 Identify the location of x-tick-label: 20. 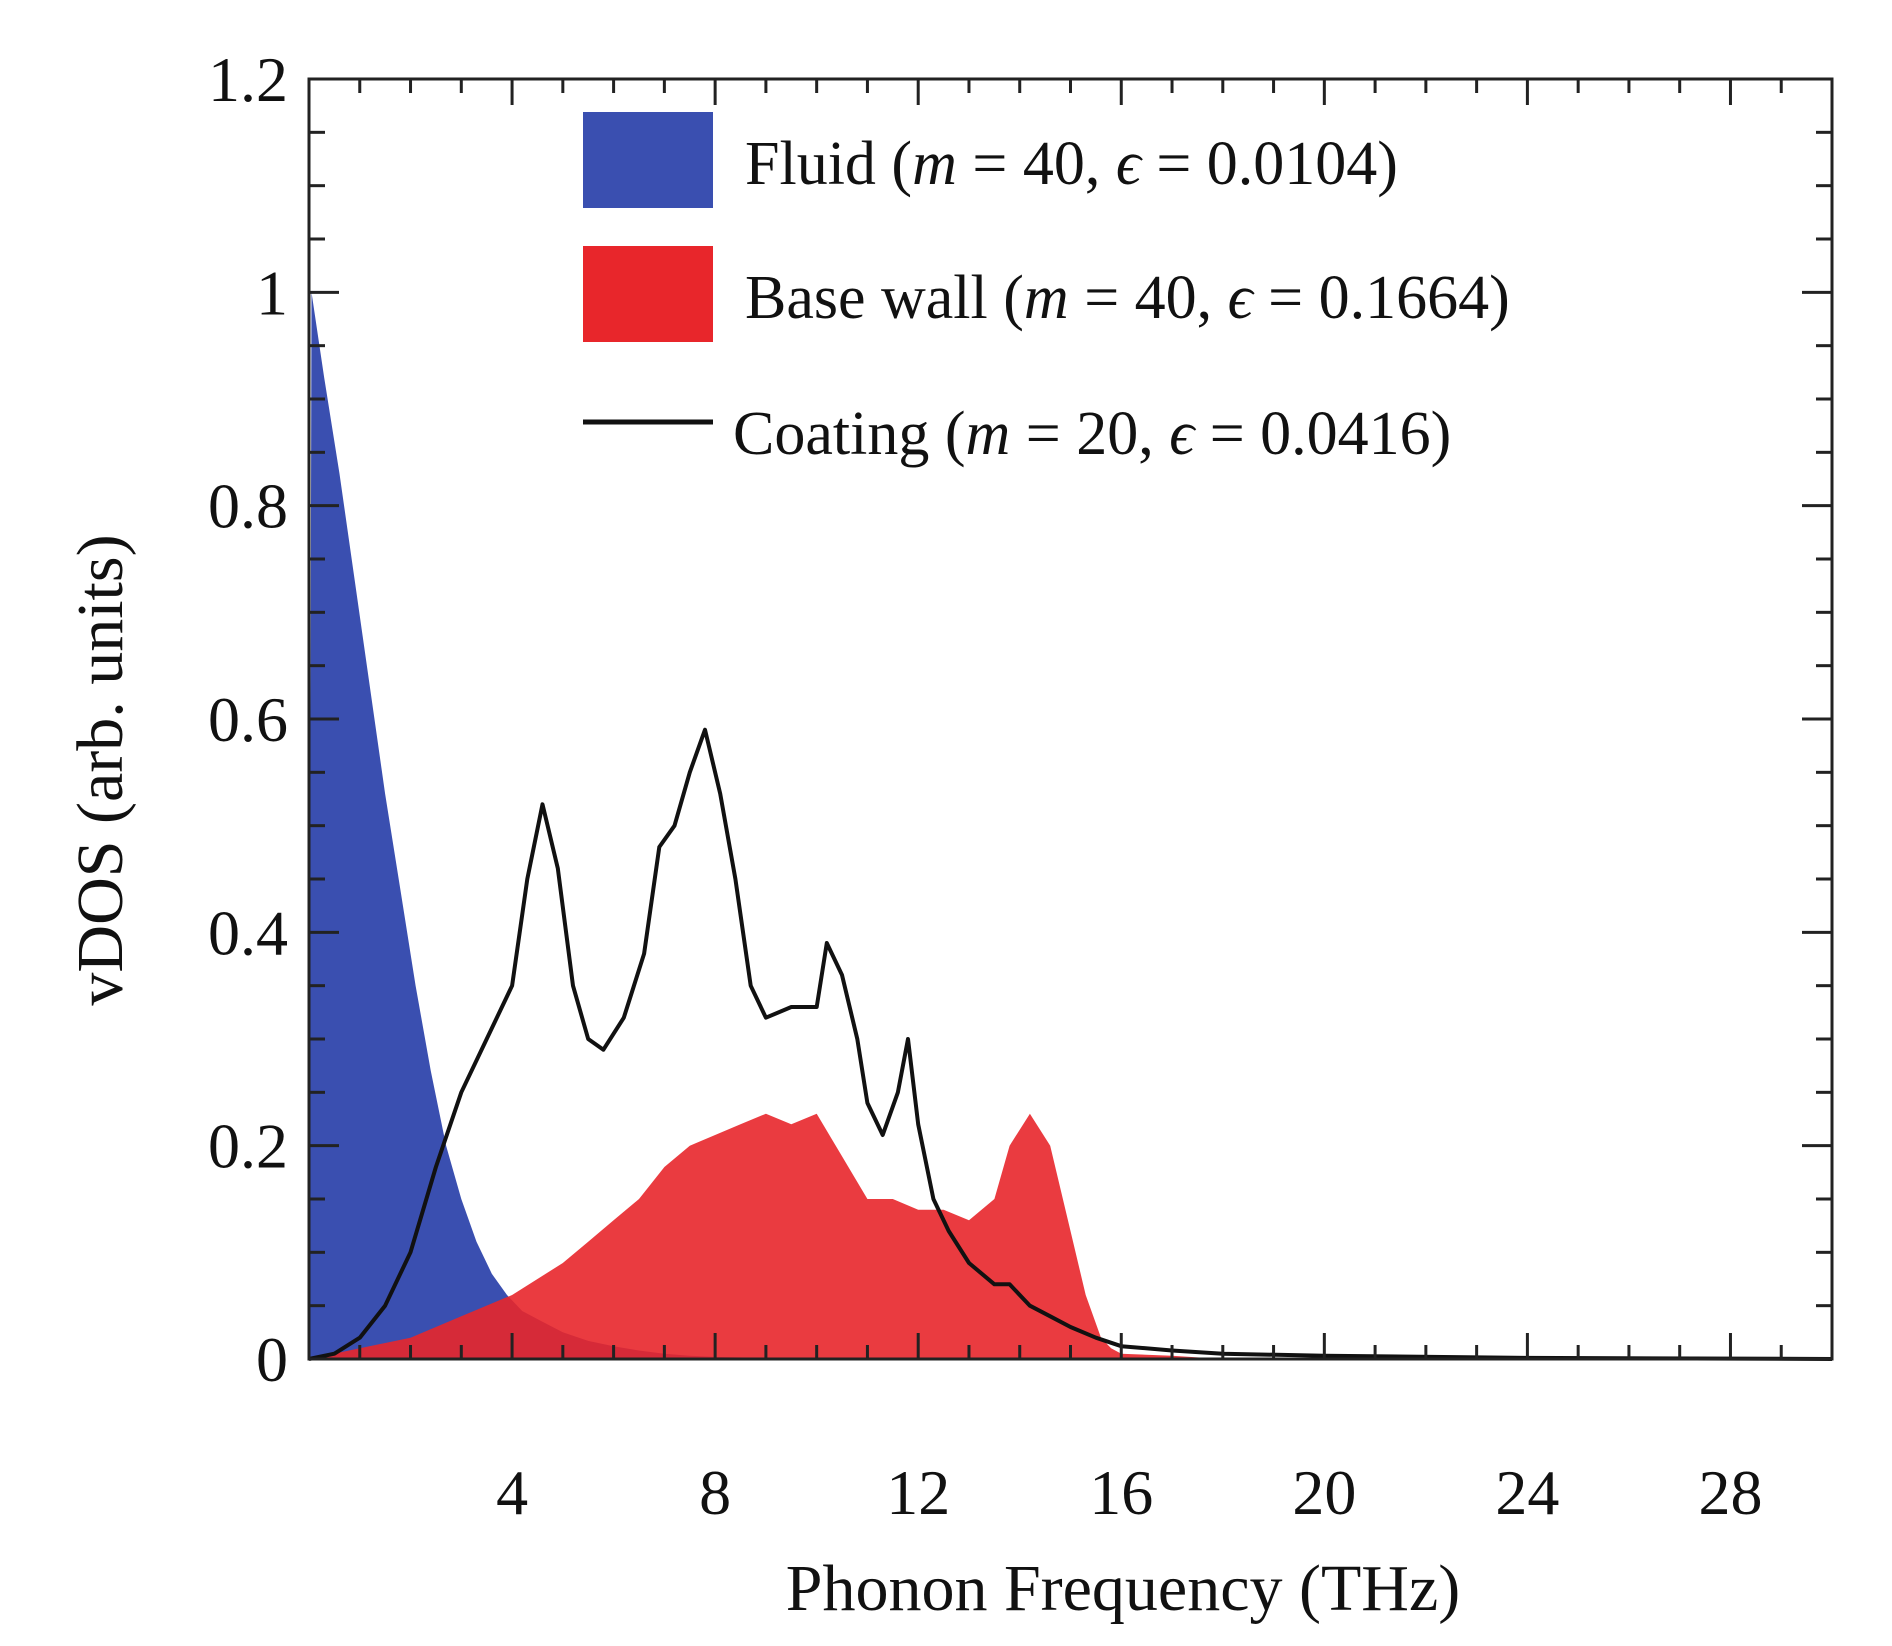
(1324, 1492).